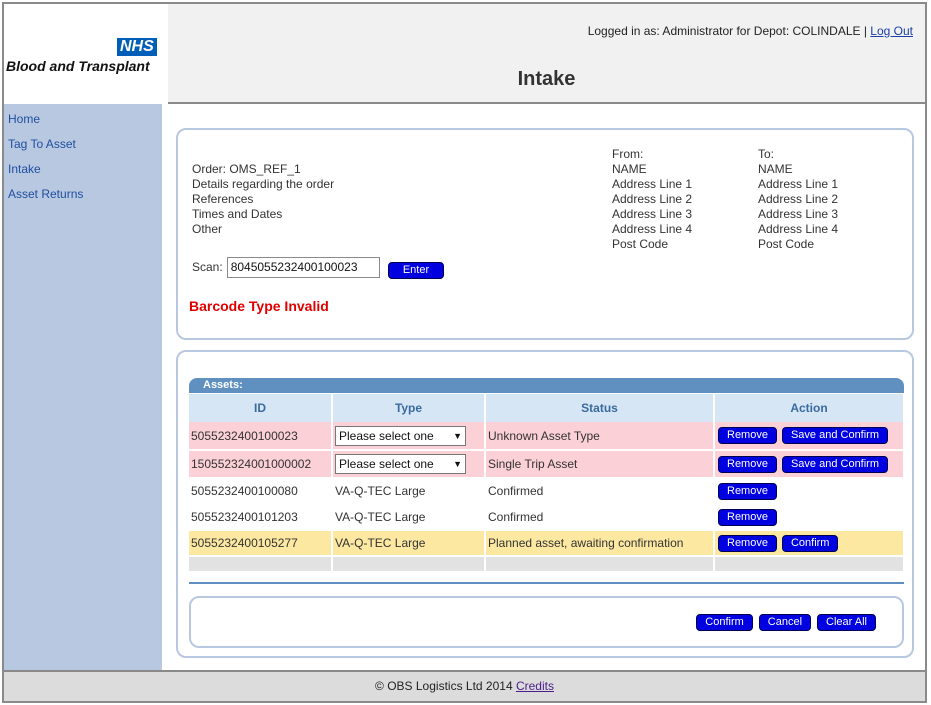  Describe the element at coordinates (798, 214) in the screenshot. I see `to-line-3: Address Line 3` at that location.